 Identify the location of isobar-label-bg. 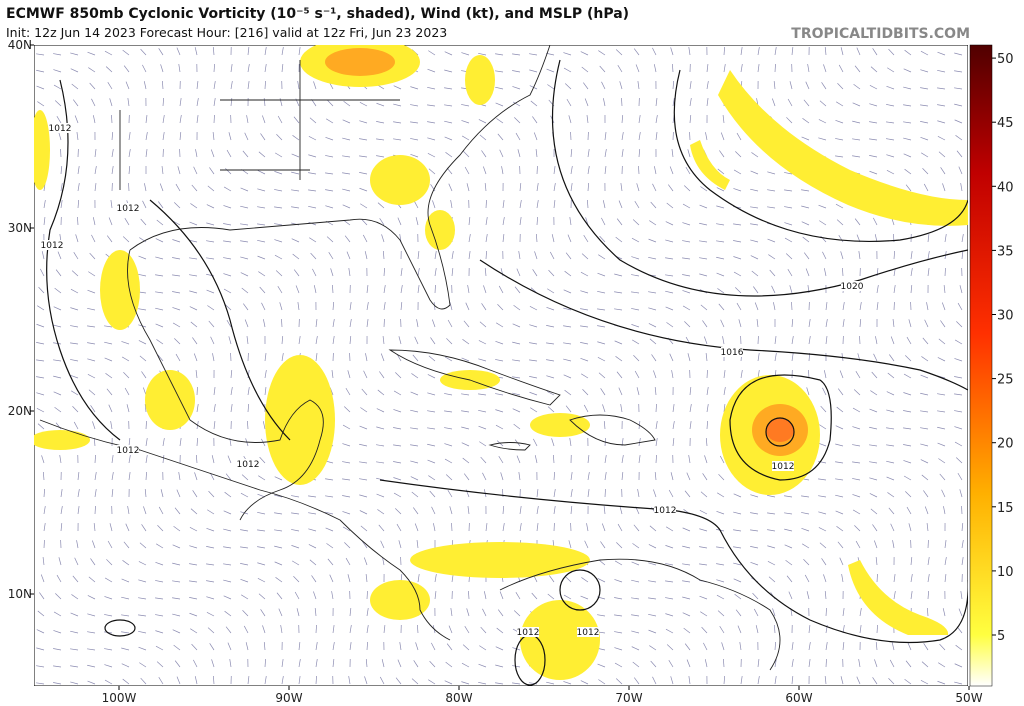
(588, 632).